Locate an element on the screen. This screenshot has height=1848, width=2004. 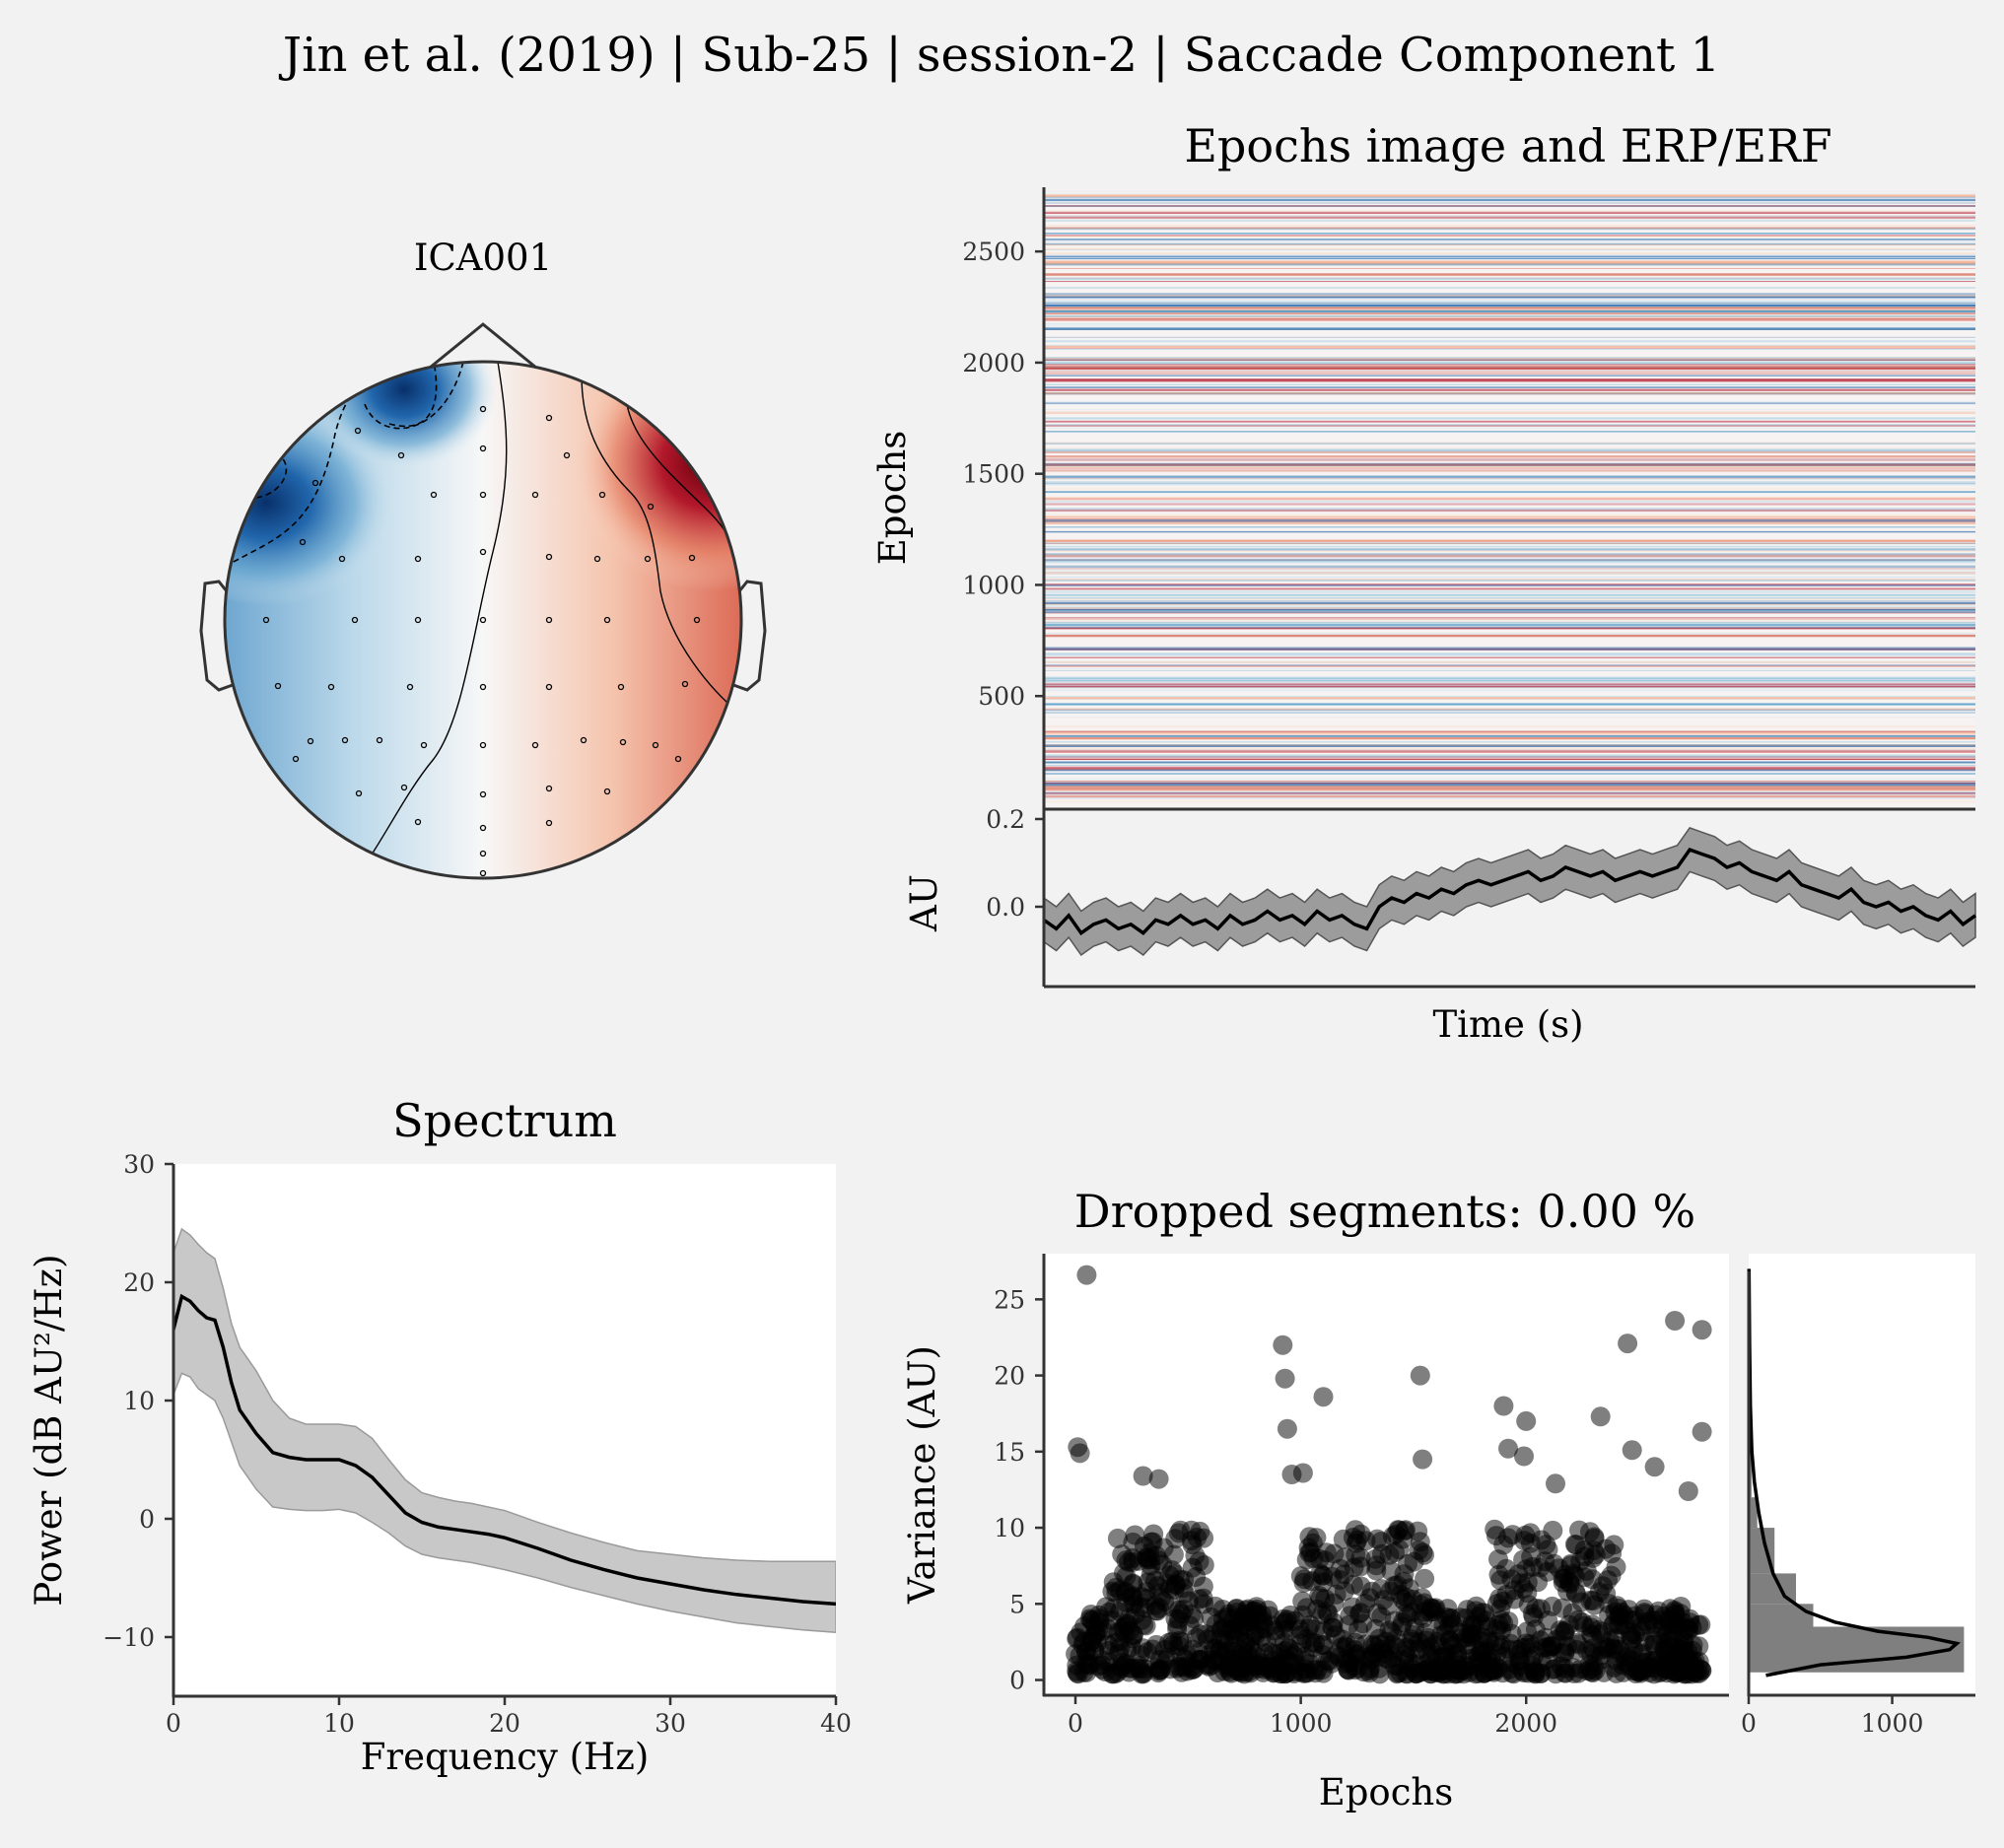
variance-xlabel: Epochs is located at coordinates (1387, 1792).